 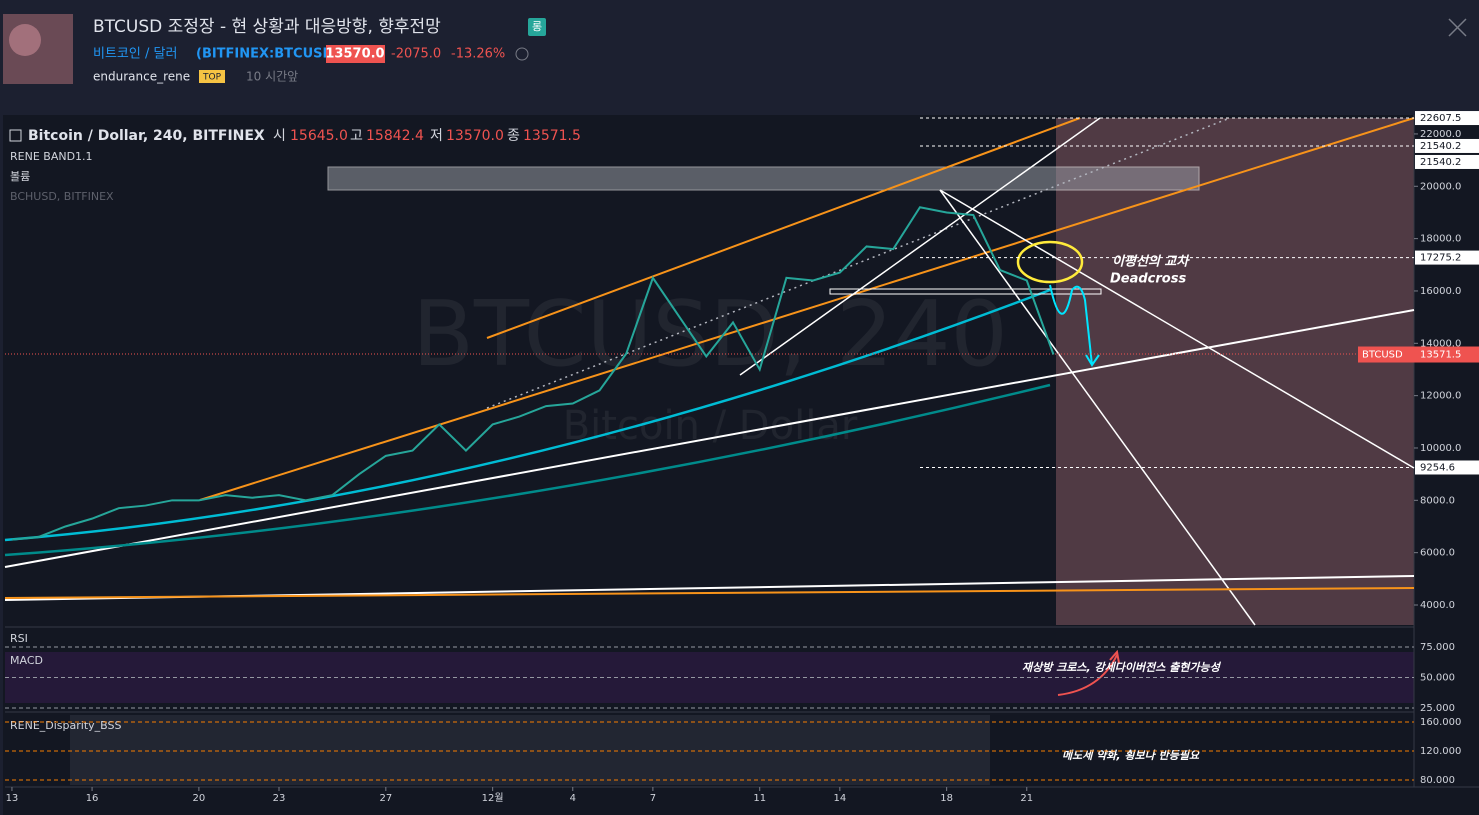 I want to click on level-label: 9254.6, so click(x=1437, y=467).